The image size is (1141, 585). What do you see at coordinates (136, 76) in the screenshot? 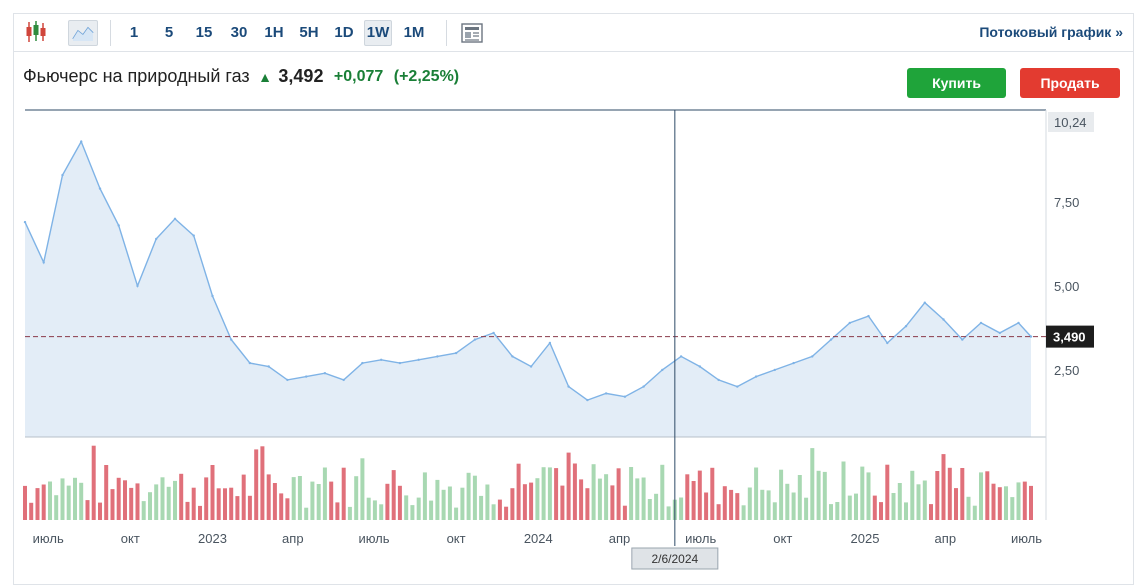
I see `instrument-name: Фьючерс на природный газ` at bounding box center [136, 76].